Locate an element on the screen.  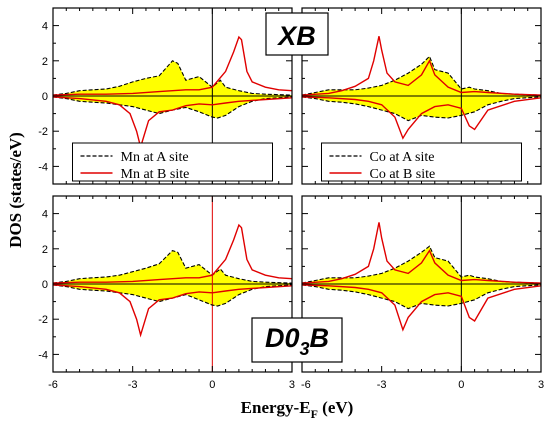
tag-xb: XB is located at coordinates (297, 34).